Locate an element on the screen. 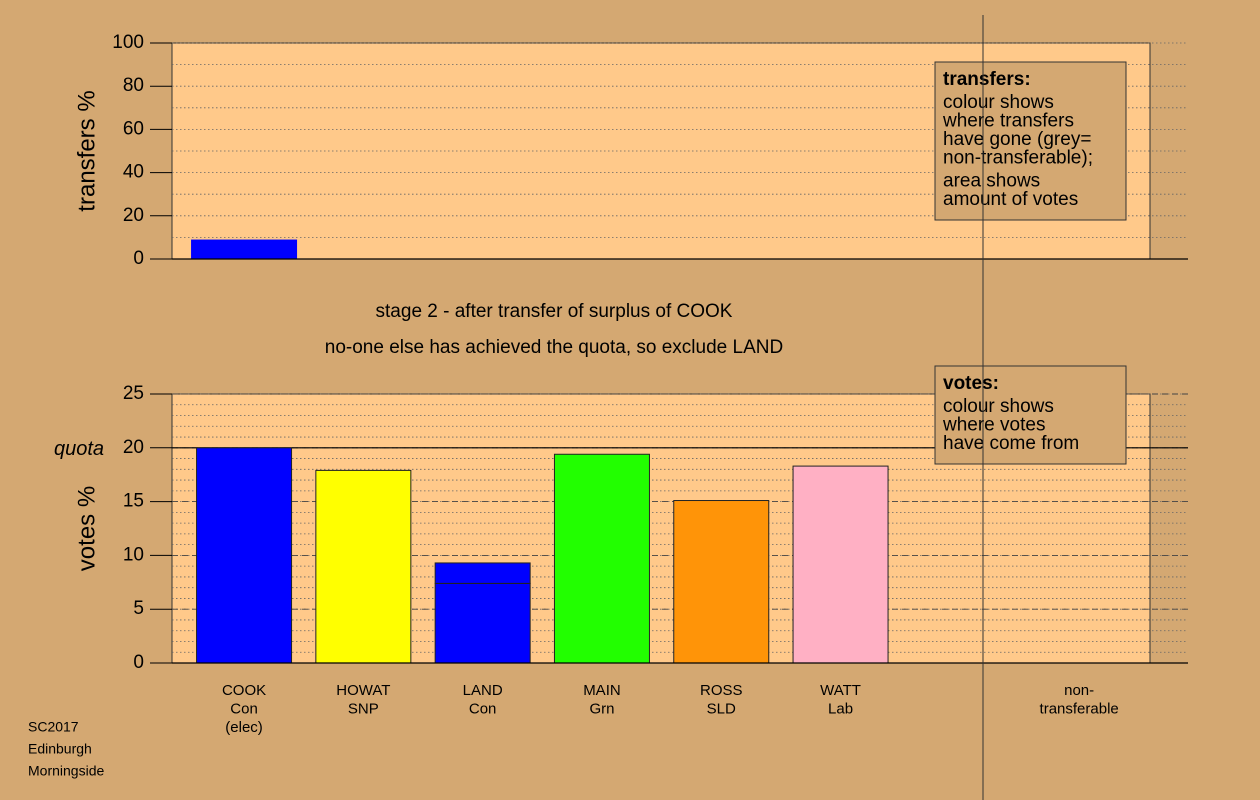 Image resolution: width=1260 pixels, height=800 pixels. x-tick-label: SNP is located at coordinates (363, 708).